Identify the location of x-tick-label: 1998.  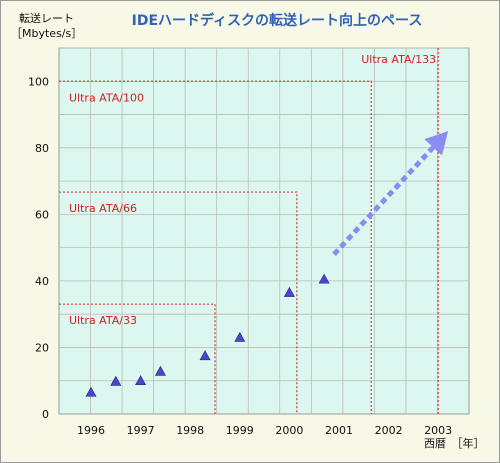
(190, 430).